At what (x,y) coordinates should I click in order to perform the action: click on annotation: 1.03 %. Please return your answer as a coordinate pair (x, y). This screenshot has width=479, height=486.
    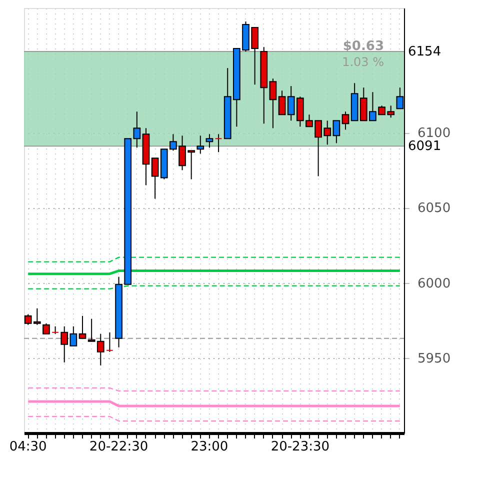
    Looking at the image, I should click on (363, 62).